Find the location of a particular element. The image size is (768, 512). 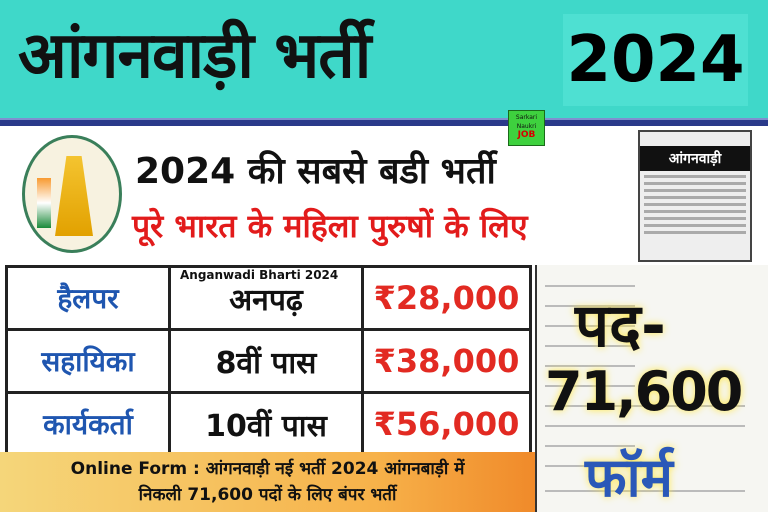

caption-line: निकली 71,600 पदों के लिए बंपर भर्ती is located at coordinates (267, 495).